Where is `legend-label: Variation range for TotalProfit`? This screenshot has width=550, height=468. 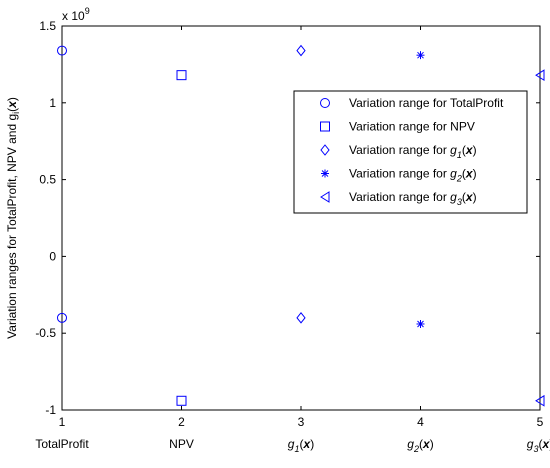 legend-label: Variation range for TotalProfit is located at coordinates (426, 103).